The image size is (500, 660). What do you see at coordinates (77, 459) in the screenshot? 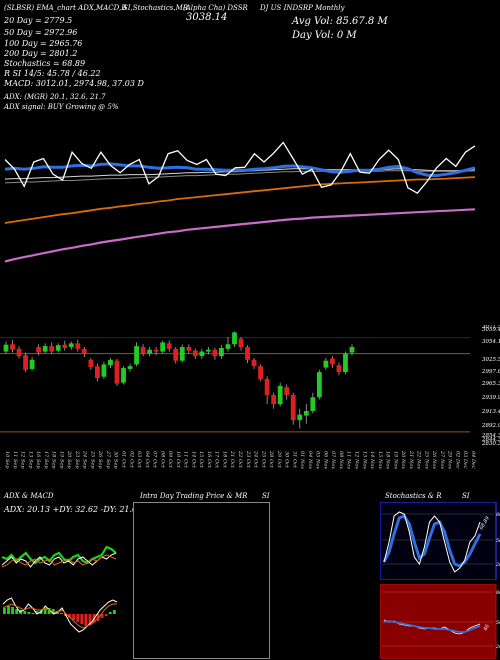
I see `date-tick-label: 23 Sep` at bounding box center [77, 459].